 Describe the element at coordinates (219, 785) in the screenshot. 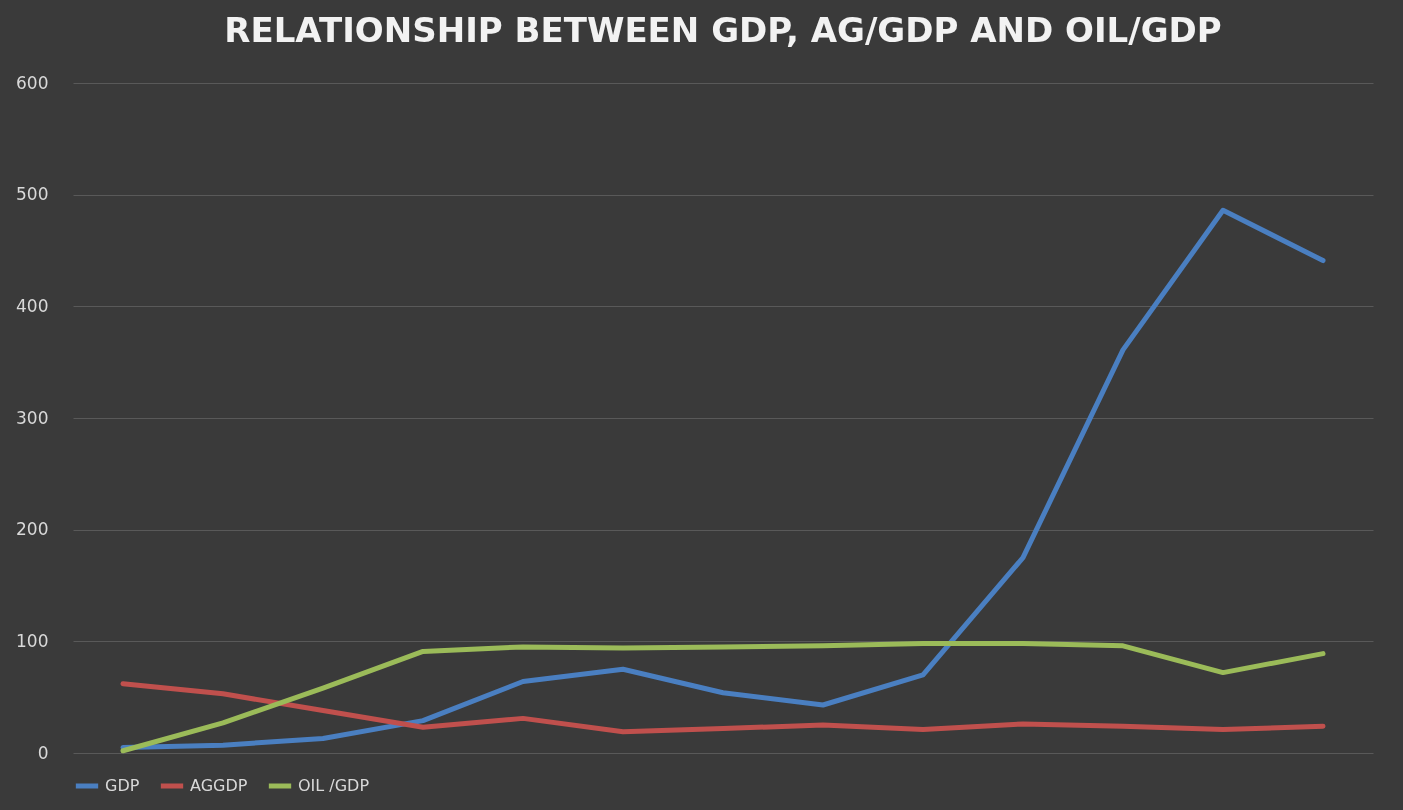

I see `legend-label: AGGDP` at that location.